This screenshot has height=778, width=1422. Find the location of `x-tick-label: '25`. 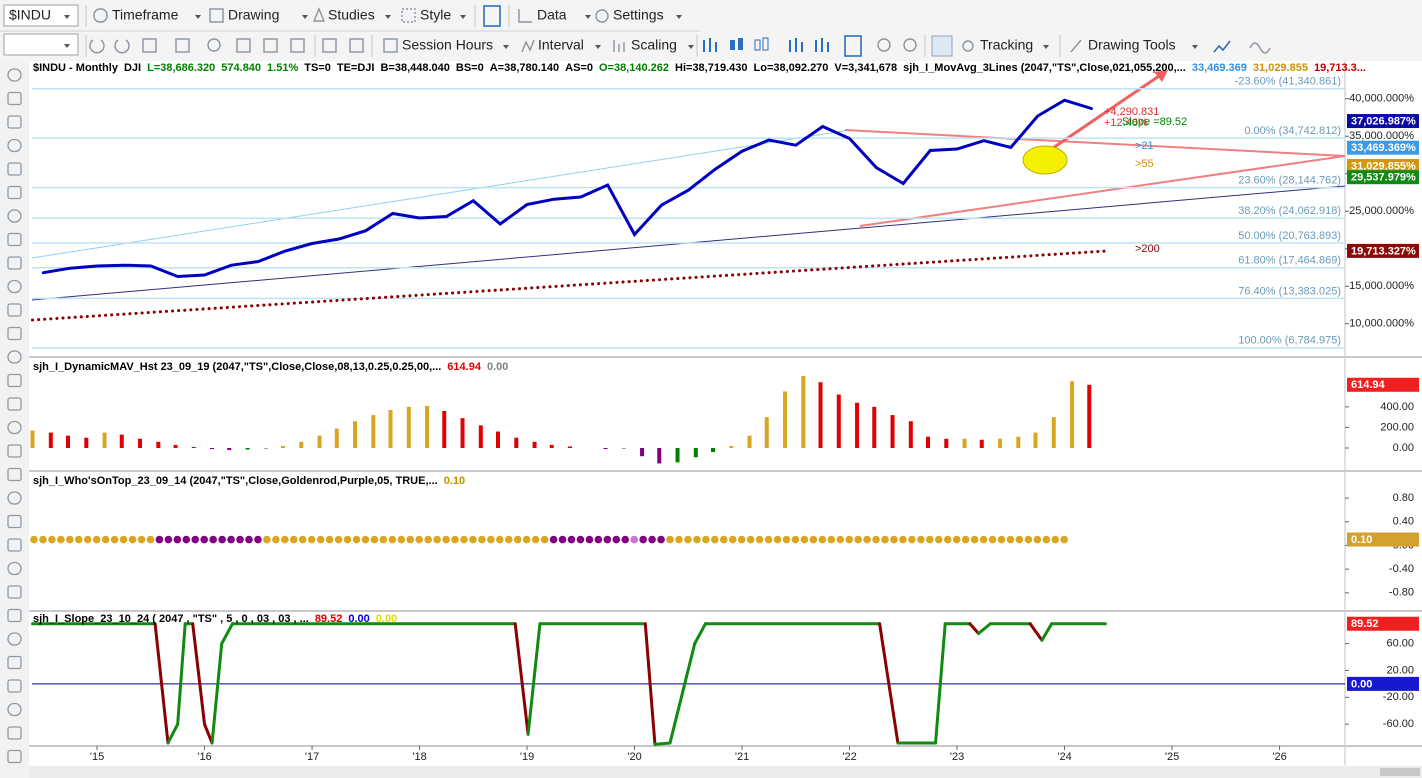

x-tick-label: '25 is located at coordinates (1172, 757).